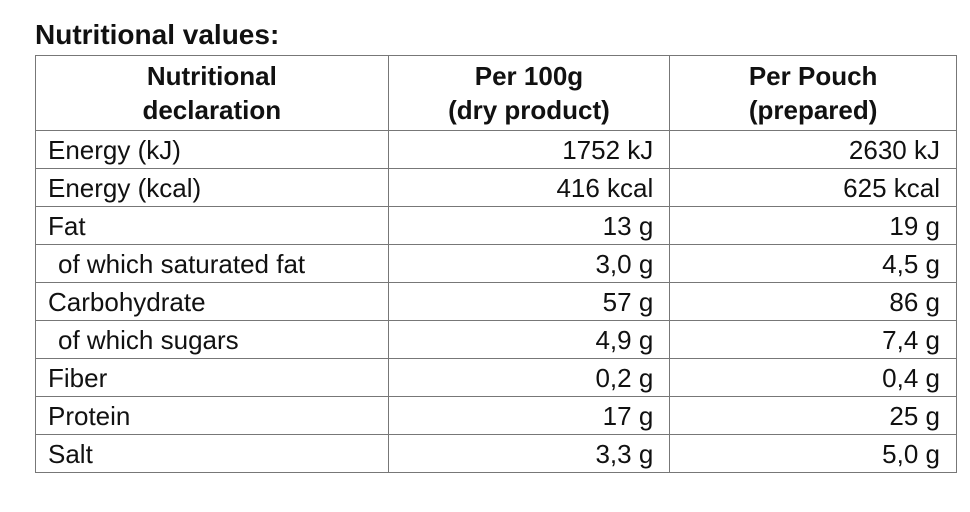 This screenshot has width=970, height=512. Describe the element at coordinates (529, 263) in the screenshot. I see `value-cell: 3,0 g` at that location.